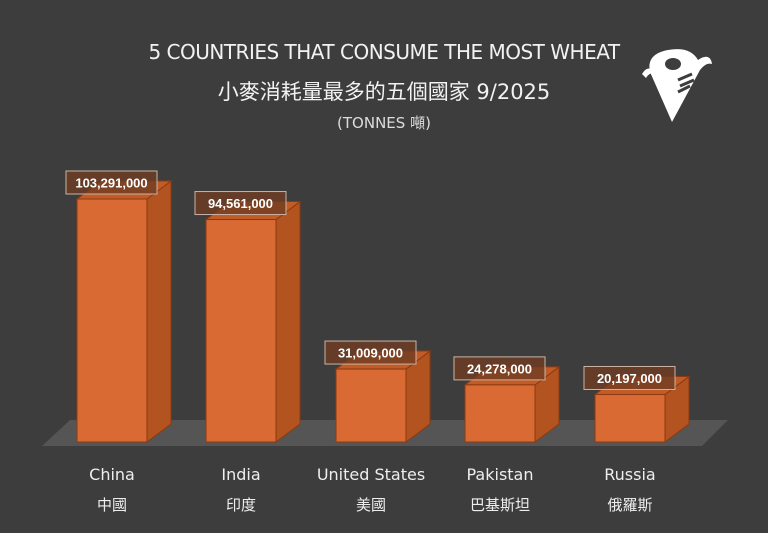  What do you see at coordinates (629, 505) in the screenshot?
I see `category-label-zh: 俄羅斯` at bounding box center [629, 505].